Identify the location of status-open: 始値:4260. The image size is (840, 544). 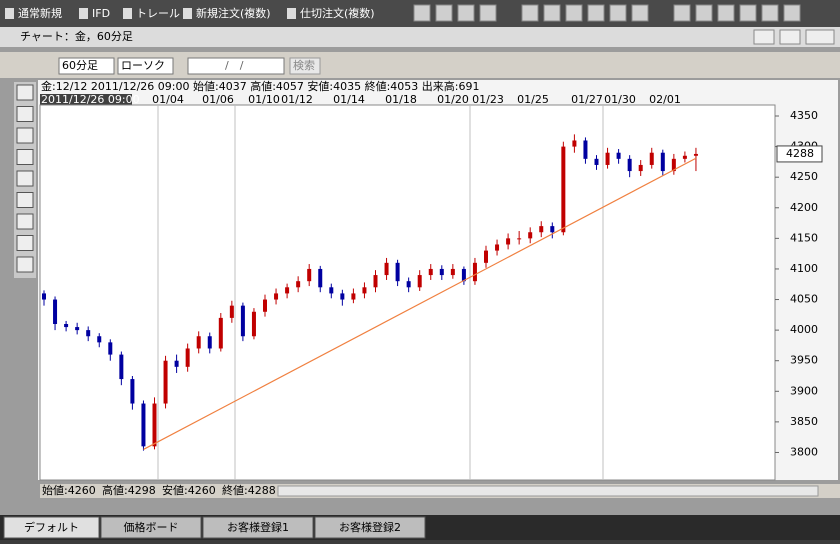
(69, 490).